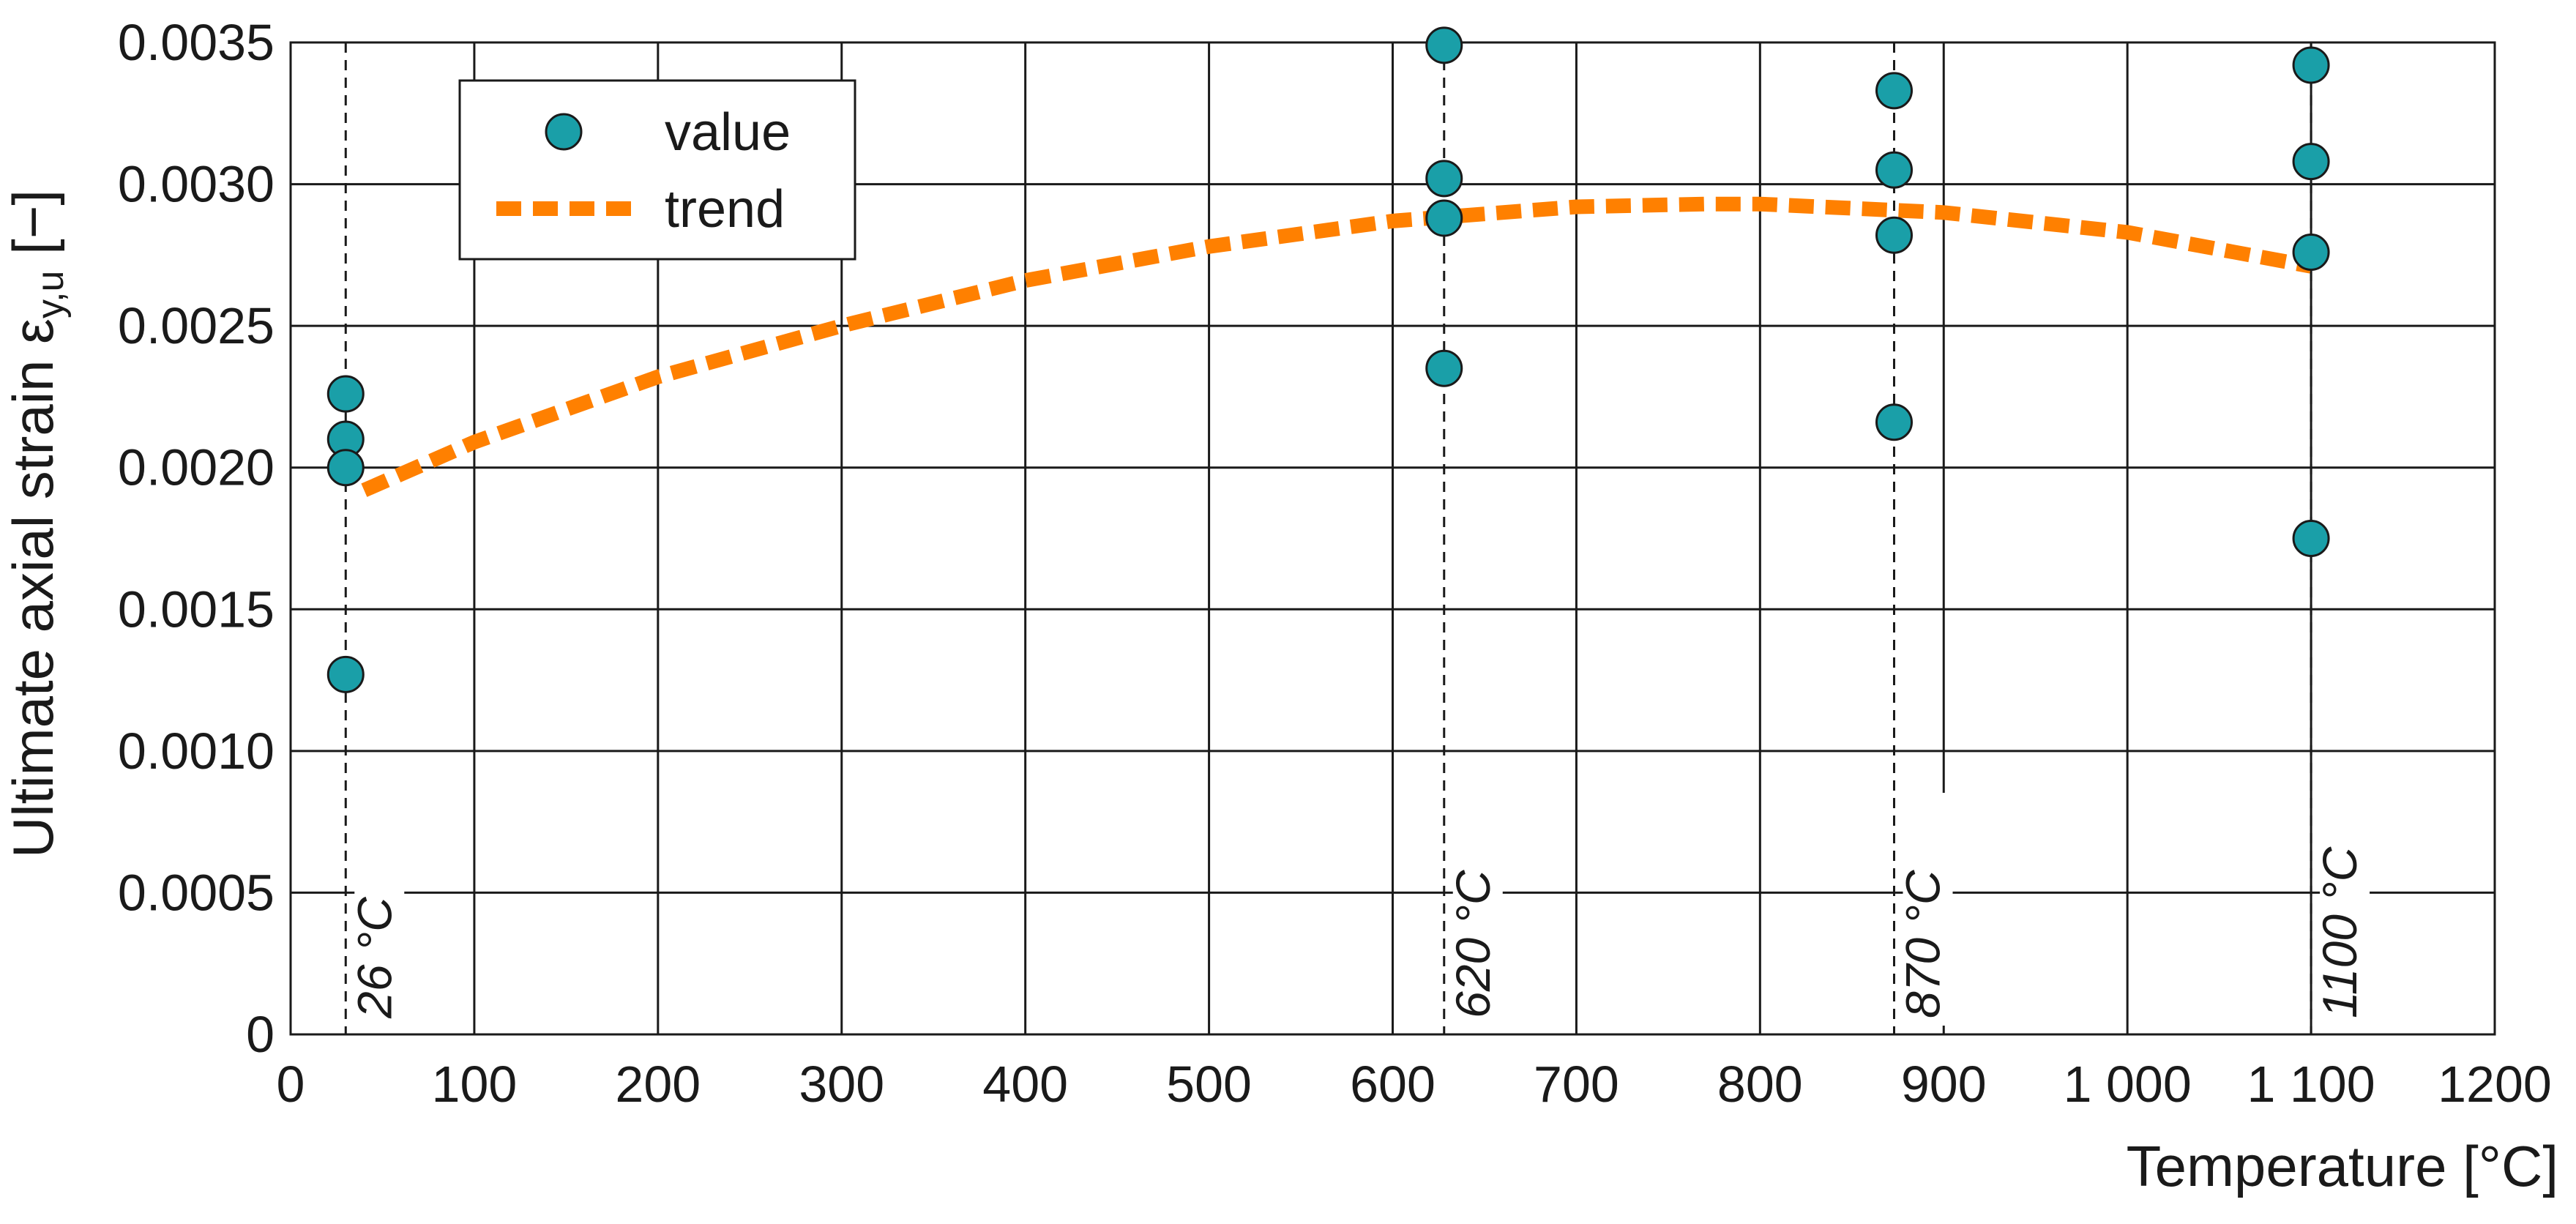 This screenshot has width=2576, height=1224. I want to click on y-tick-label: 0.0020, so click(196, 467).